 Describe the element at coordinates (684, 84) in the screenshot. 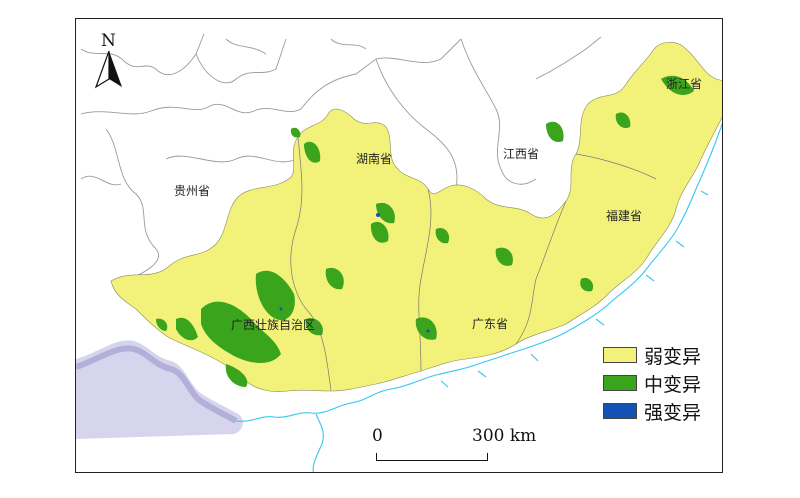

I see `province-label-zhejiang: 浙江省` at that location.